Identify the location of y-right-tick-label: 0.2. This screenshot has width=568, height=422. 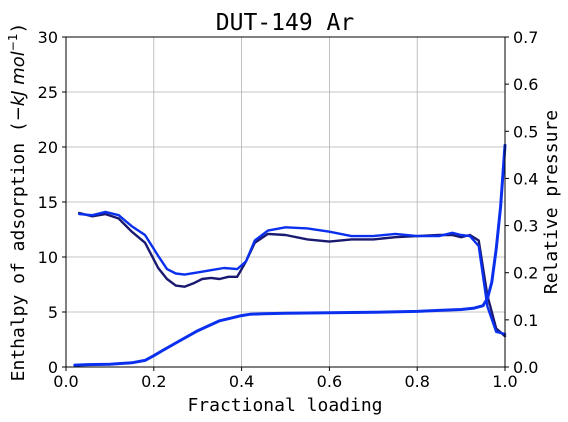
(525, 273).